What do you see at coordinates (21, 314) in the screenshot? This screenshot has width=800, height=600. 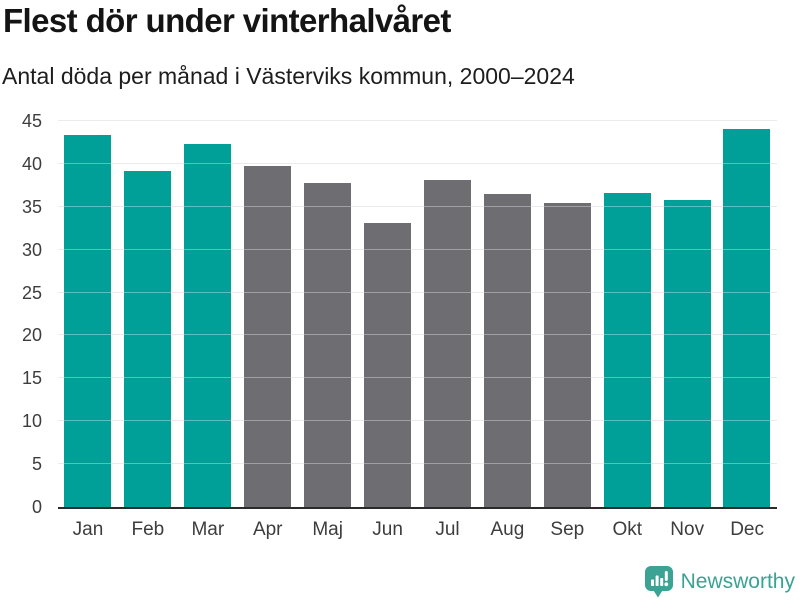 I see `y-axis: 0 5 10 15 20 25 30 35 40 45` at bounding box center [21, 314].